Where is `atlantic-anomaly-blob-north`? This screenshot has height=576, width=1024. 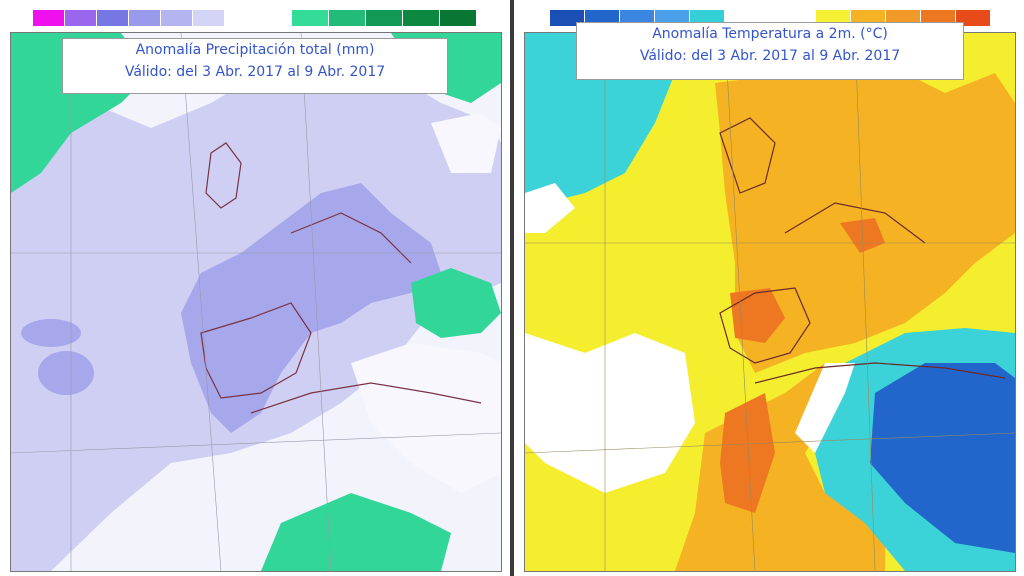 atlantic-anomaly-blob-north is located at coordinates (51, 333).